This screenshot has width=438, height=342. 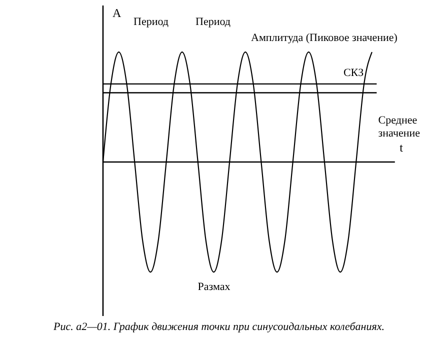 I want to click on text: Рис. а2—01. График движения точки при синусоидальных колебаниях., so click(x=218, y=327).